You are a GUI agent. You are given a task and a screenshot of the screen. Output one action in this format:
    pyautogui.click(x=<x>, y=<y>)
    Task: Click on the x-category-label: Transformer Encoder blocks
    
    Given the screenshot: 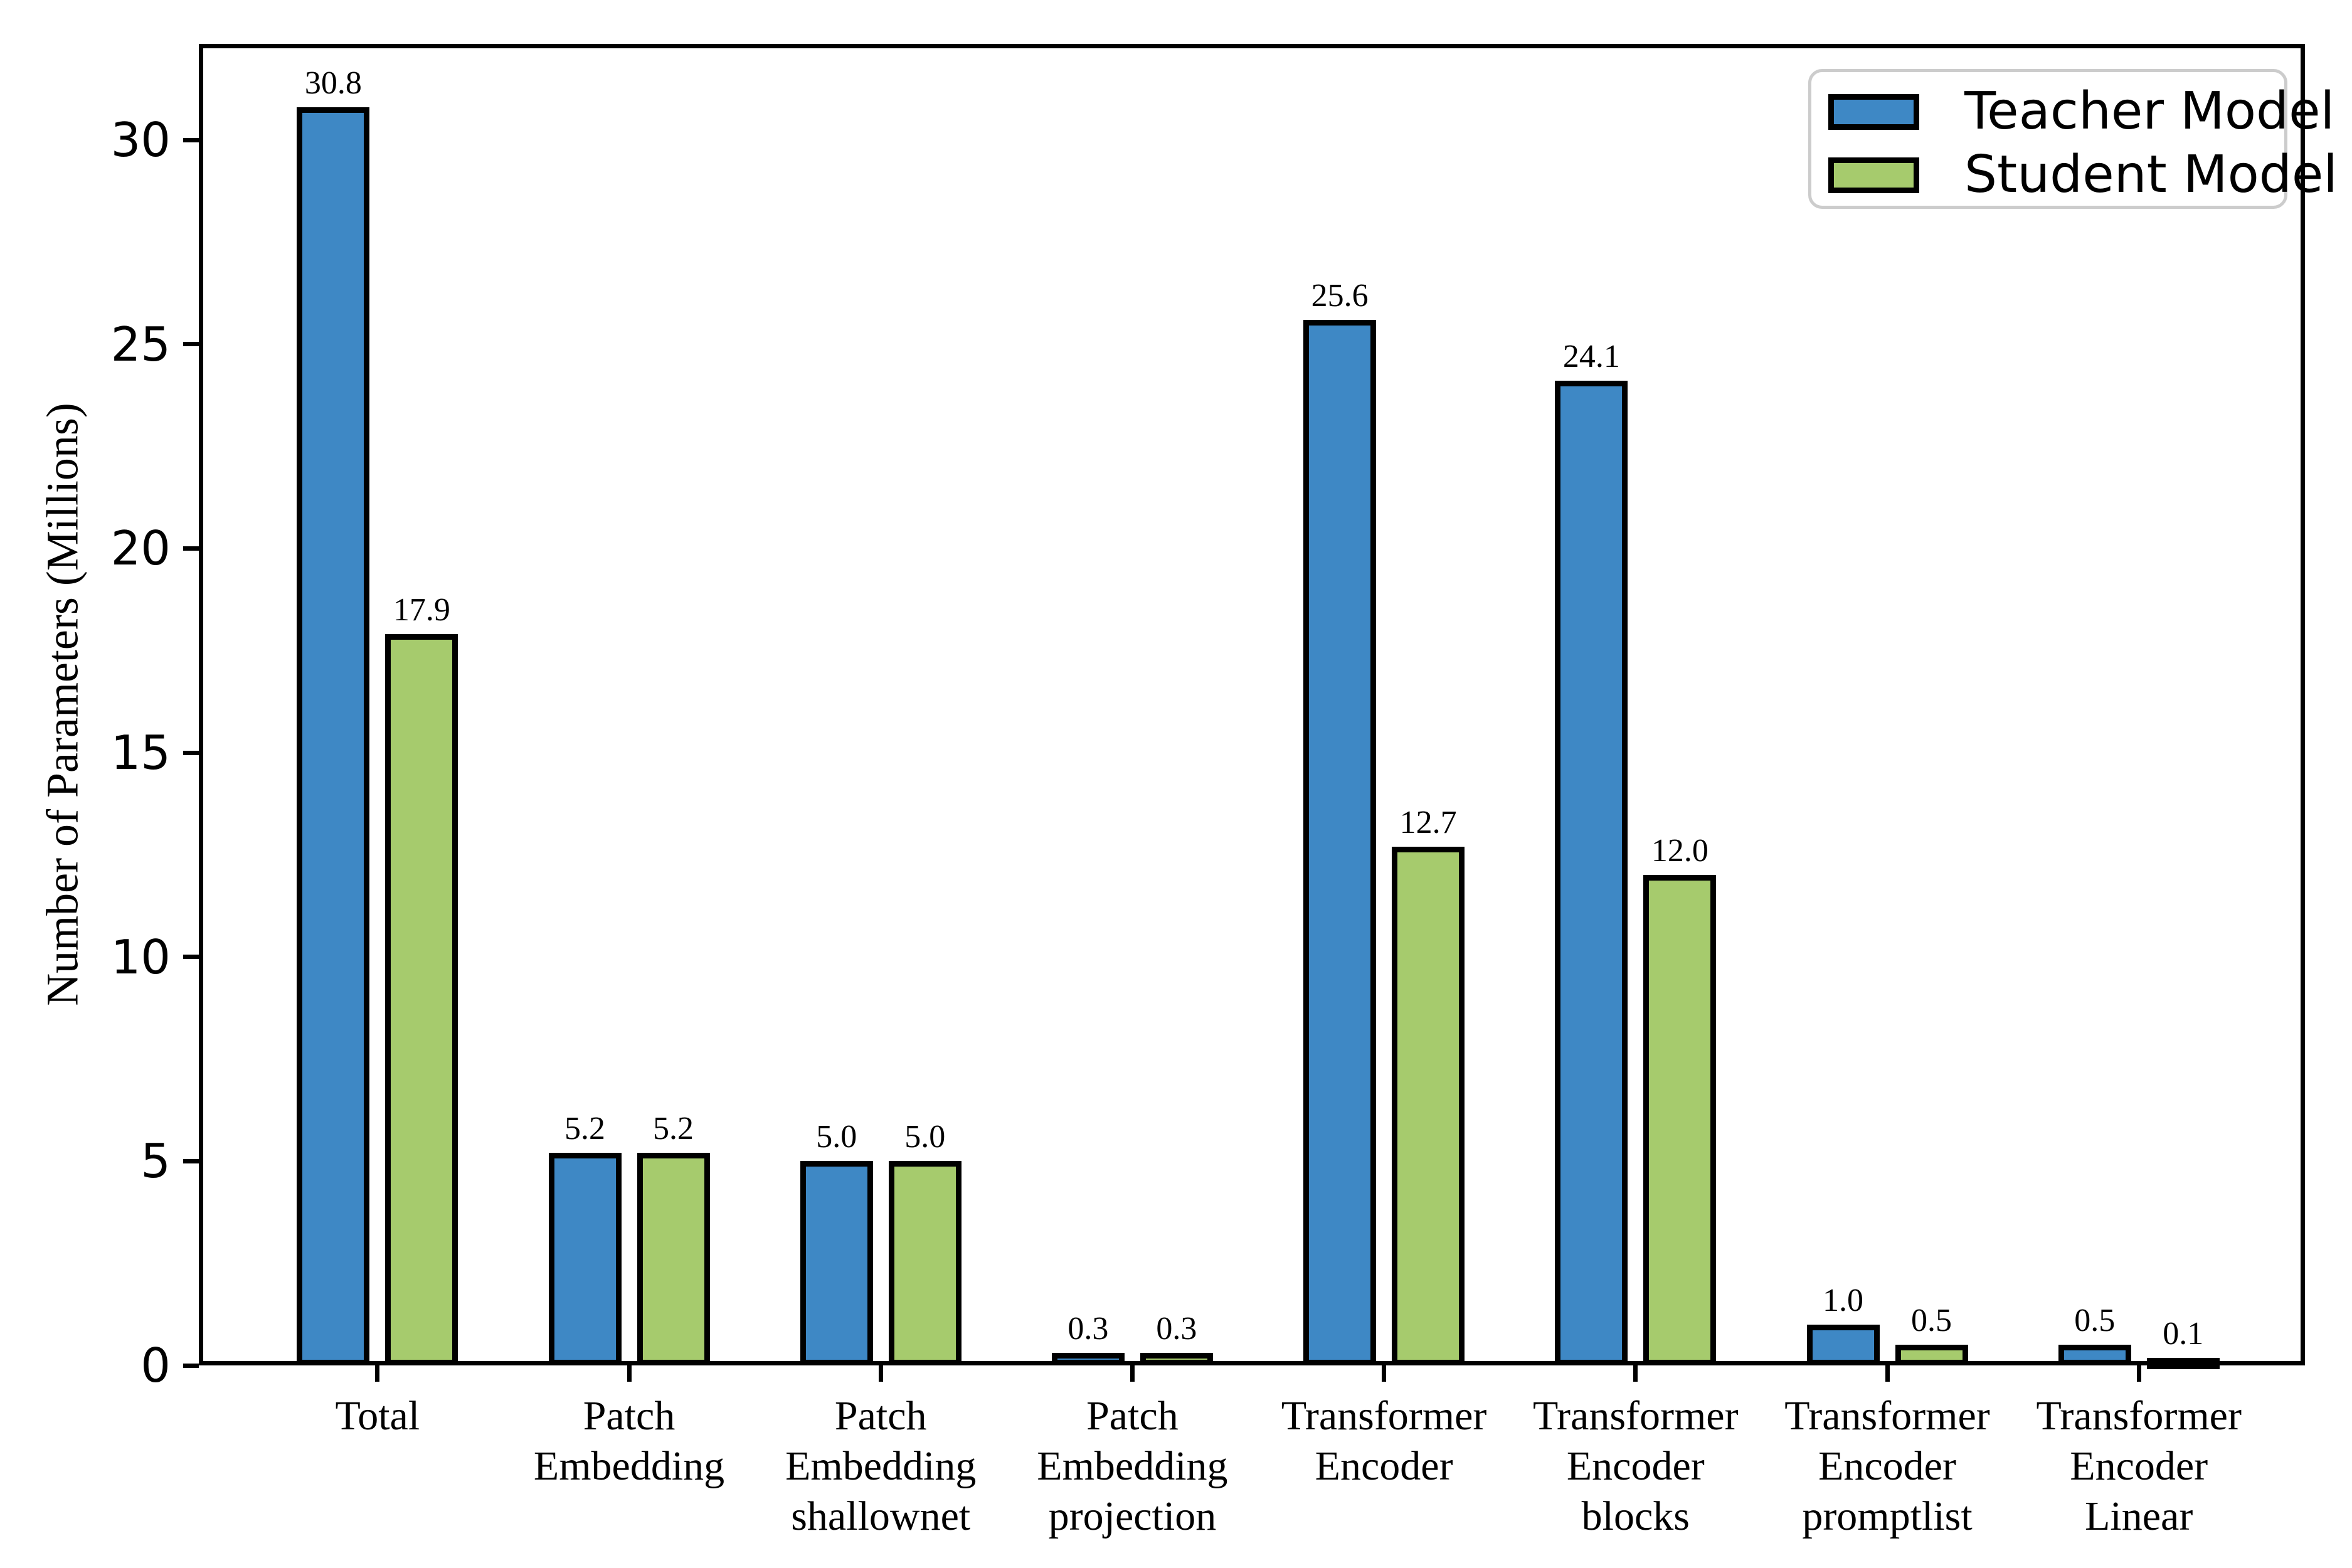 What is the action you would take?
    pyautogui.click(x=1635, y=1467)
    